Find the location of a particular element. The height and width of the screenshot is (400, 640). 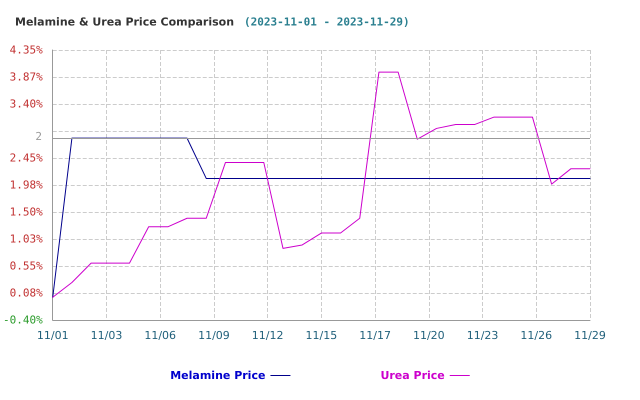

text: 2 is located at coordinates (38, 137).